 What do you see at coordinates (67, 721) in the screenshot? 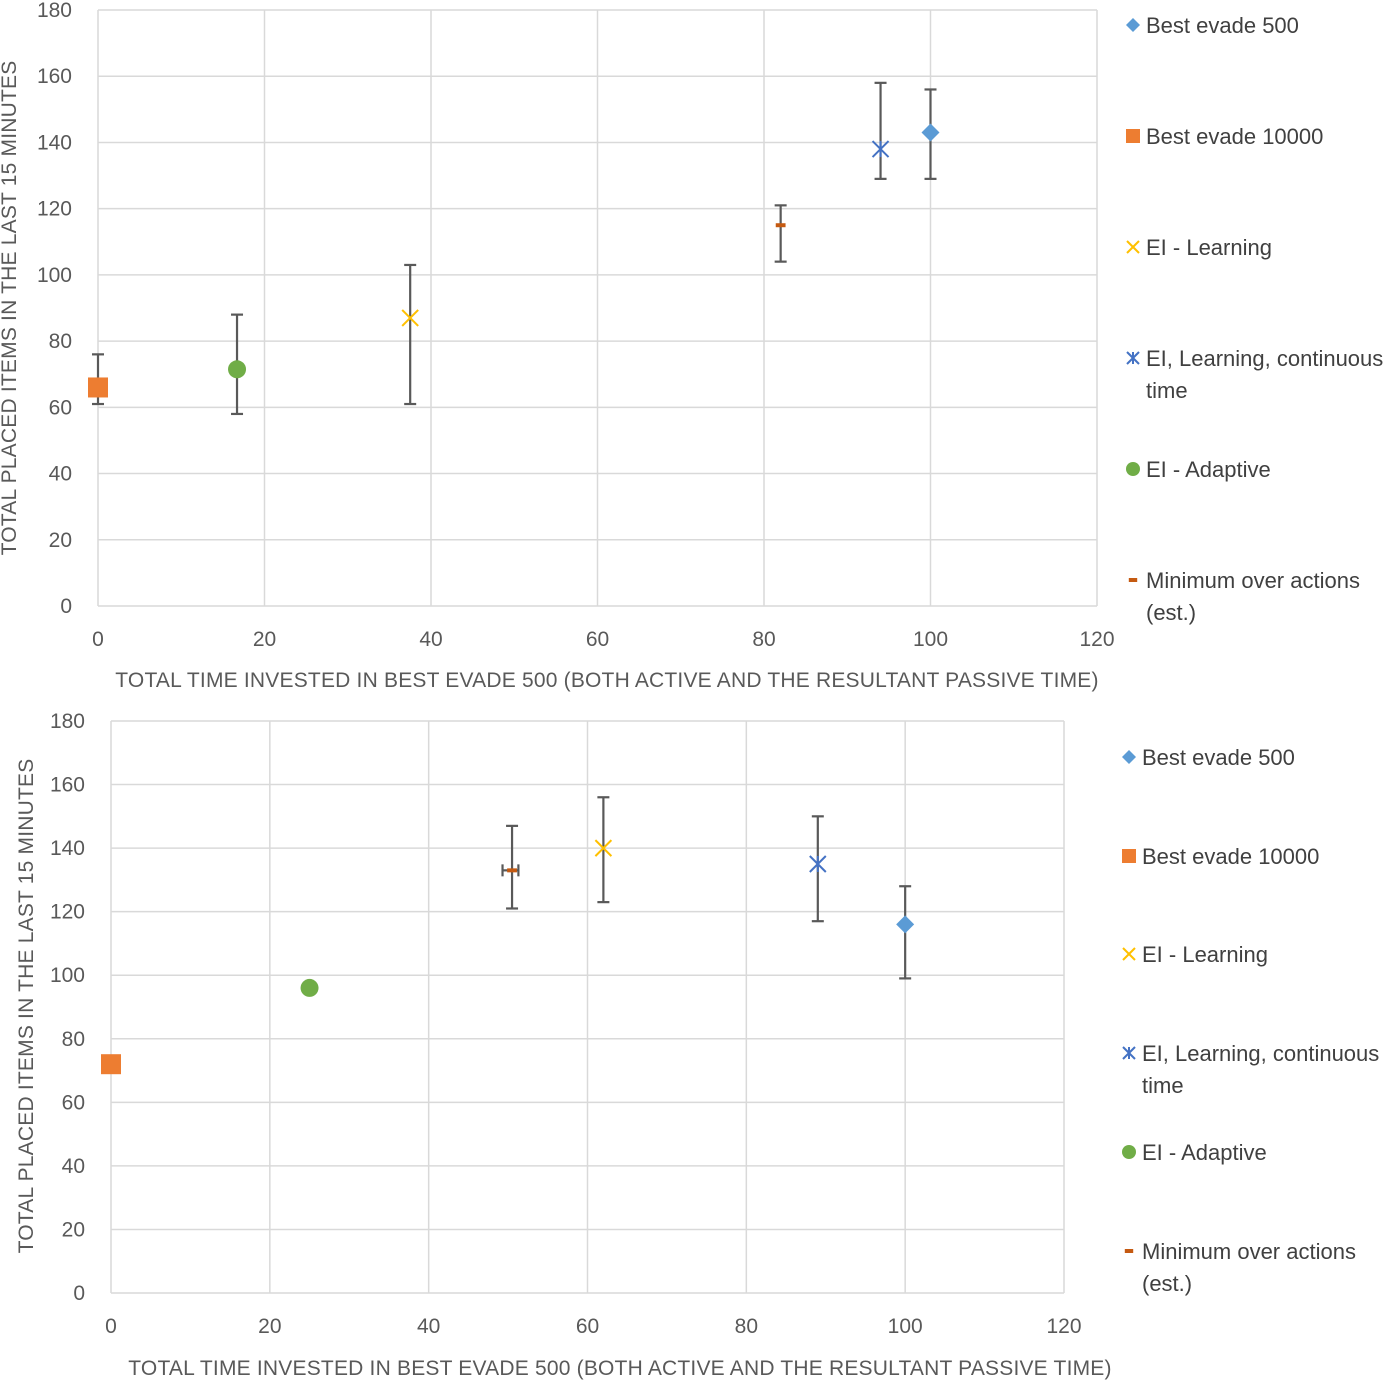
I see `y-tick-label-180: 180` at bounding box center [67, 721].